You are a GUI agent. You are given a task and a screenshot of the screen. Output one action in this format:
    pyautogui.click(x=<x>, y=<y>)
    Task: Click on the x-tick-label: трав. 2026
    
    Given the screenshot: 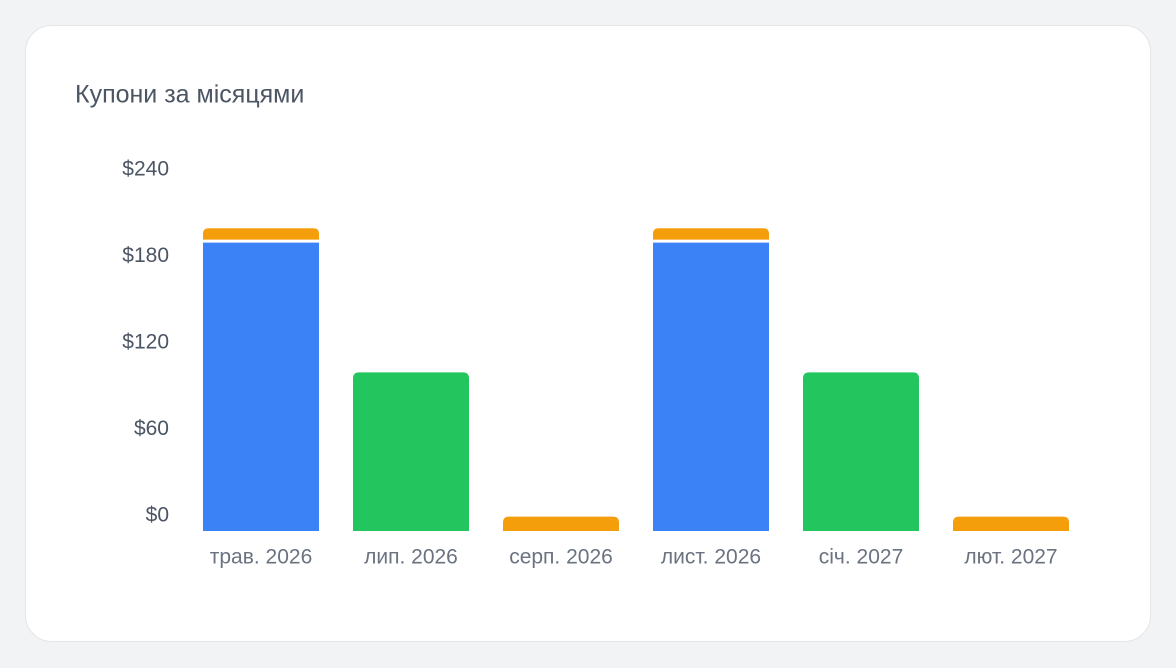 What is the action you would take?
    pyautogui.click(x=261, y=557)
    